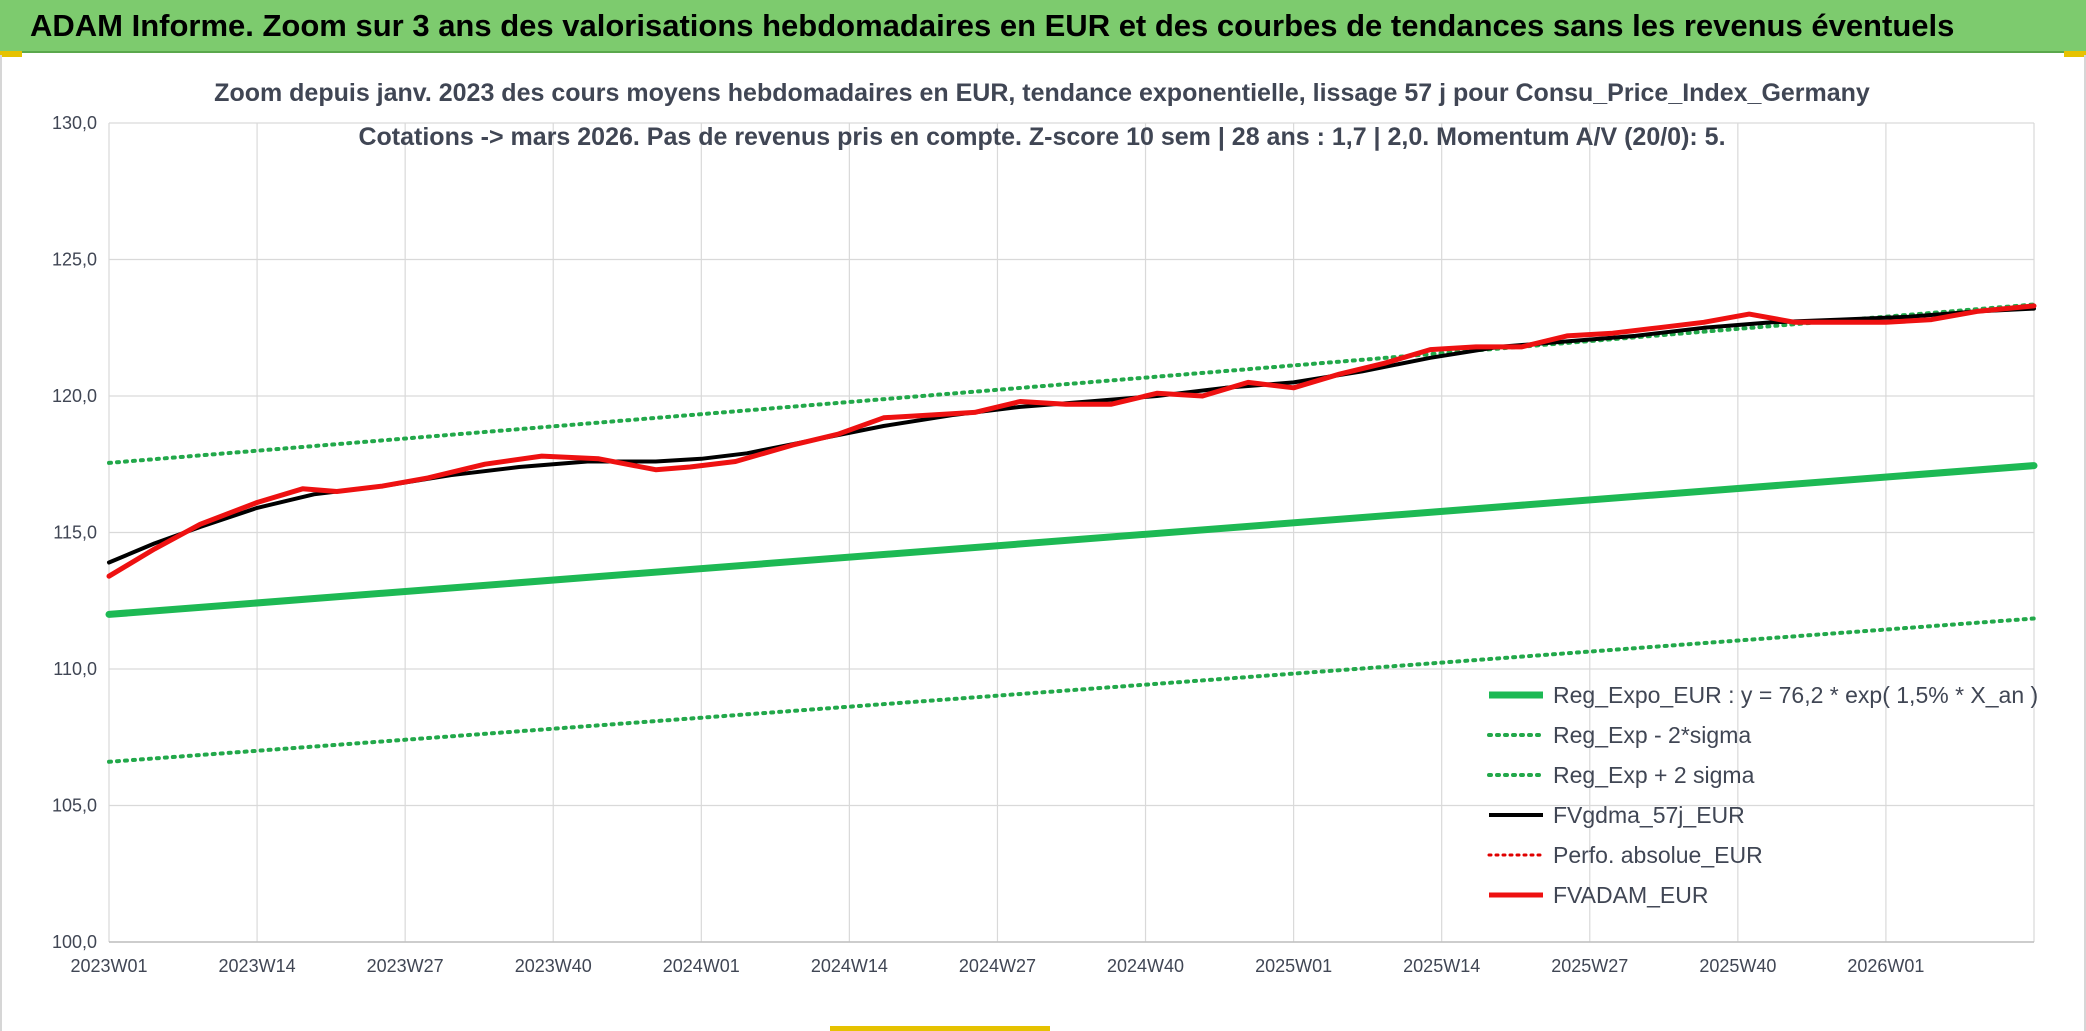 This screenshot has width=2086, height=1031. What do you see at coordinates (74, 942) in the screenshot?
I see `y-tick-label: 100,0` at bounding box center [74, 942].